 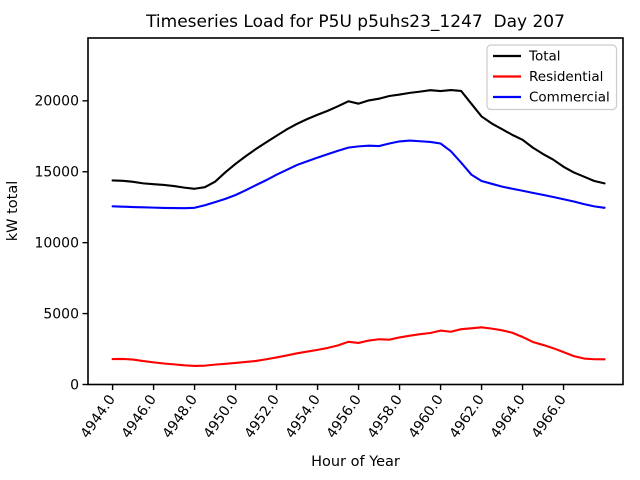 I want to click on series-line-commercial, so click(x=358, y=174).